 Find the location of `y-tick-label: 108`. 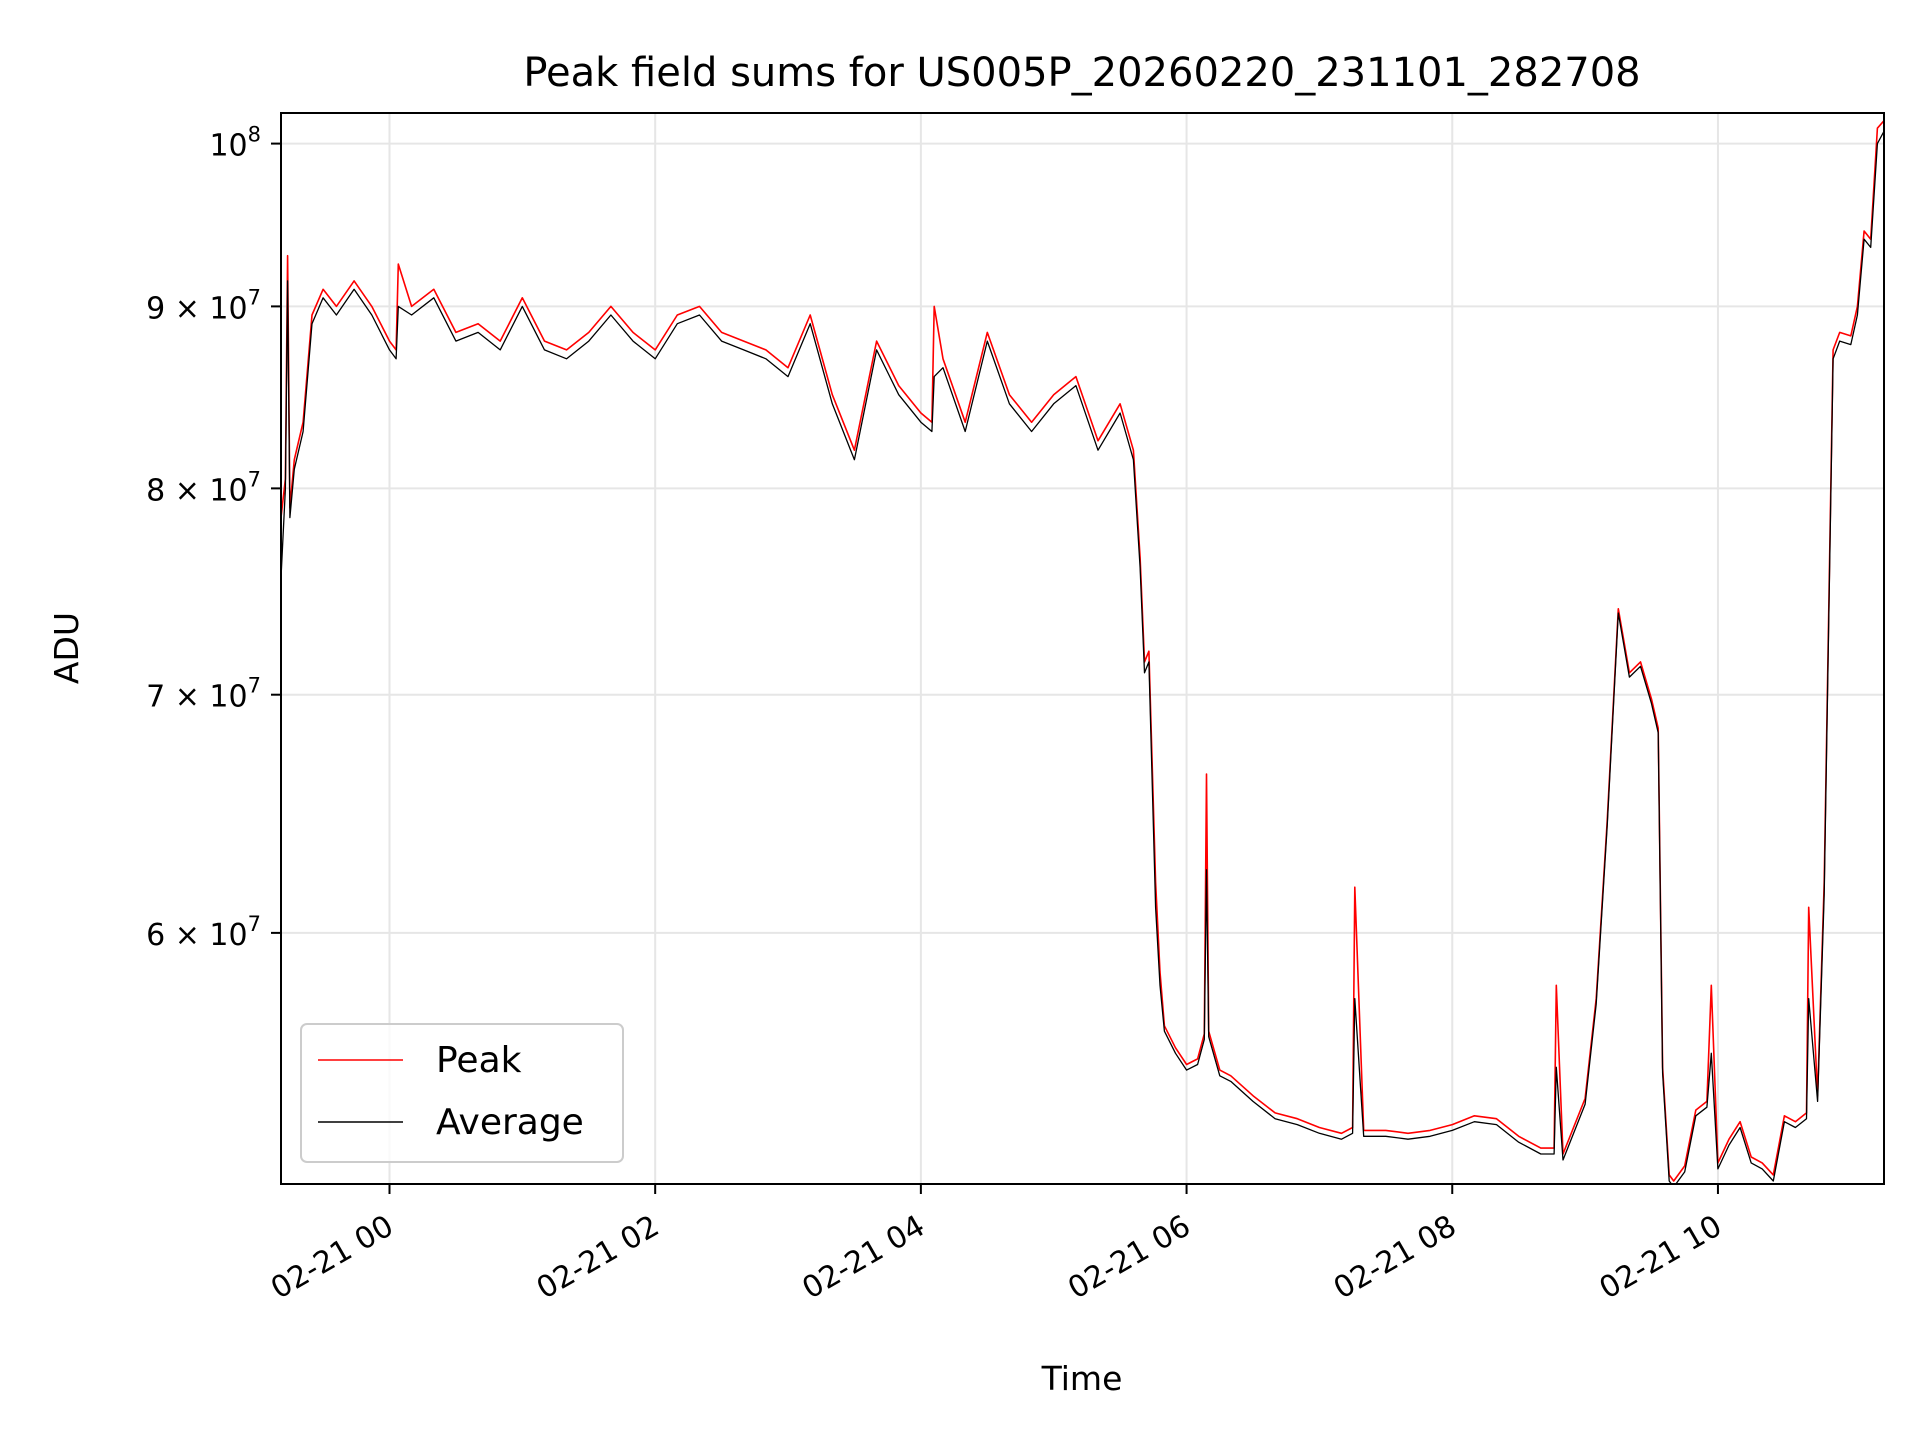

y-tick-label: 108 is located at coordinates (235, 143).